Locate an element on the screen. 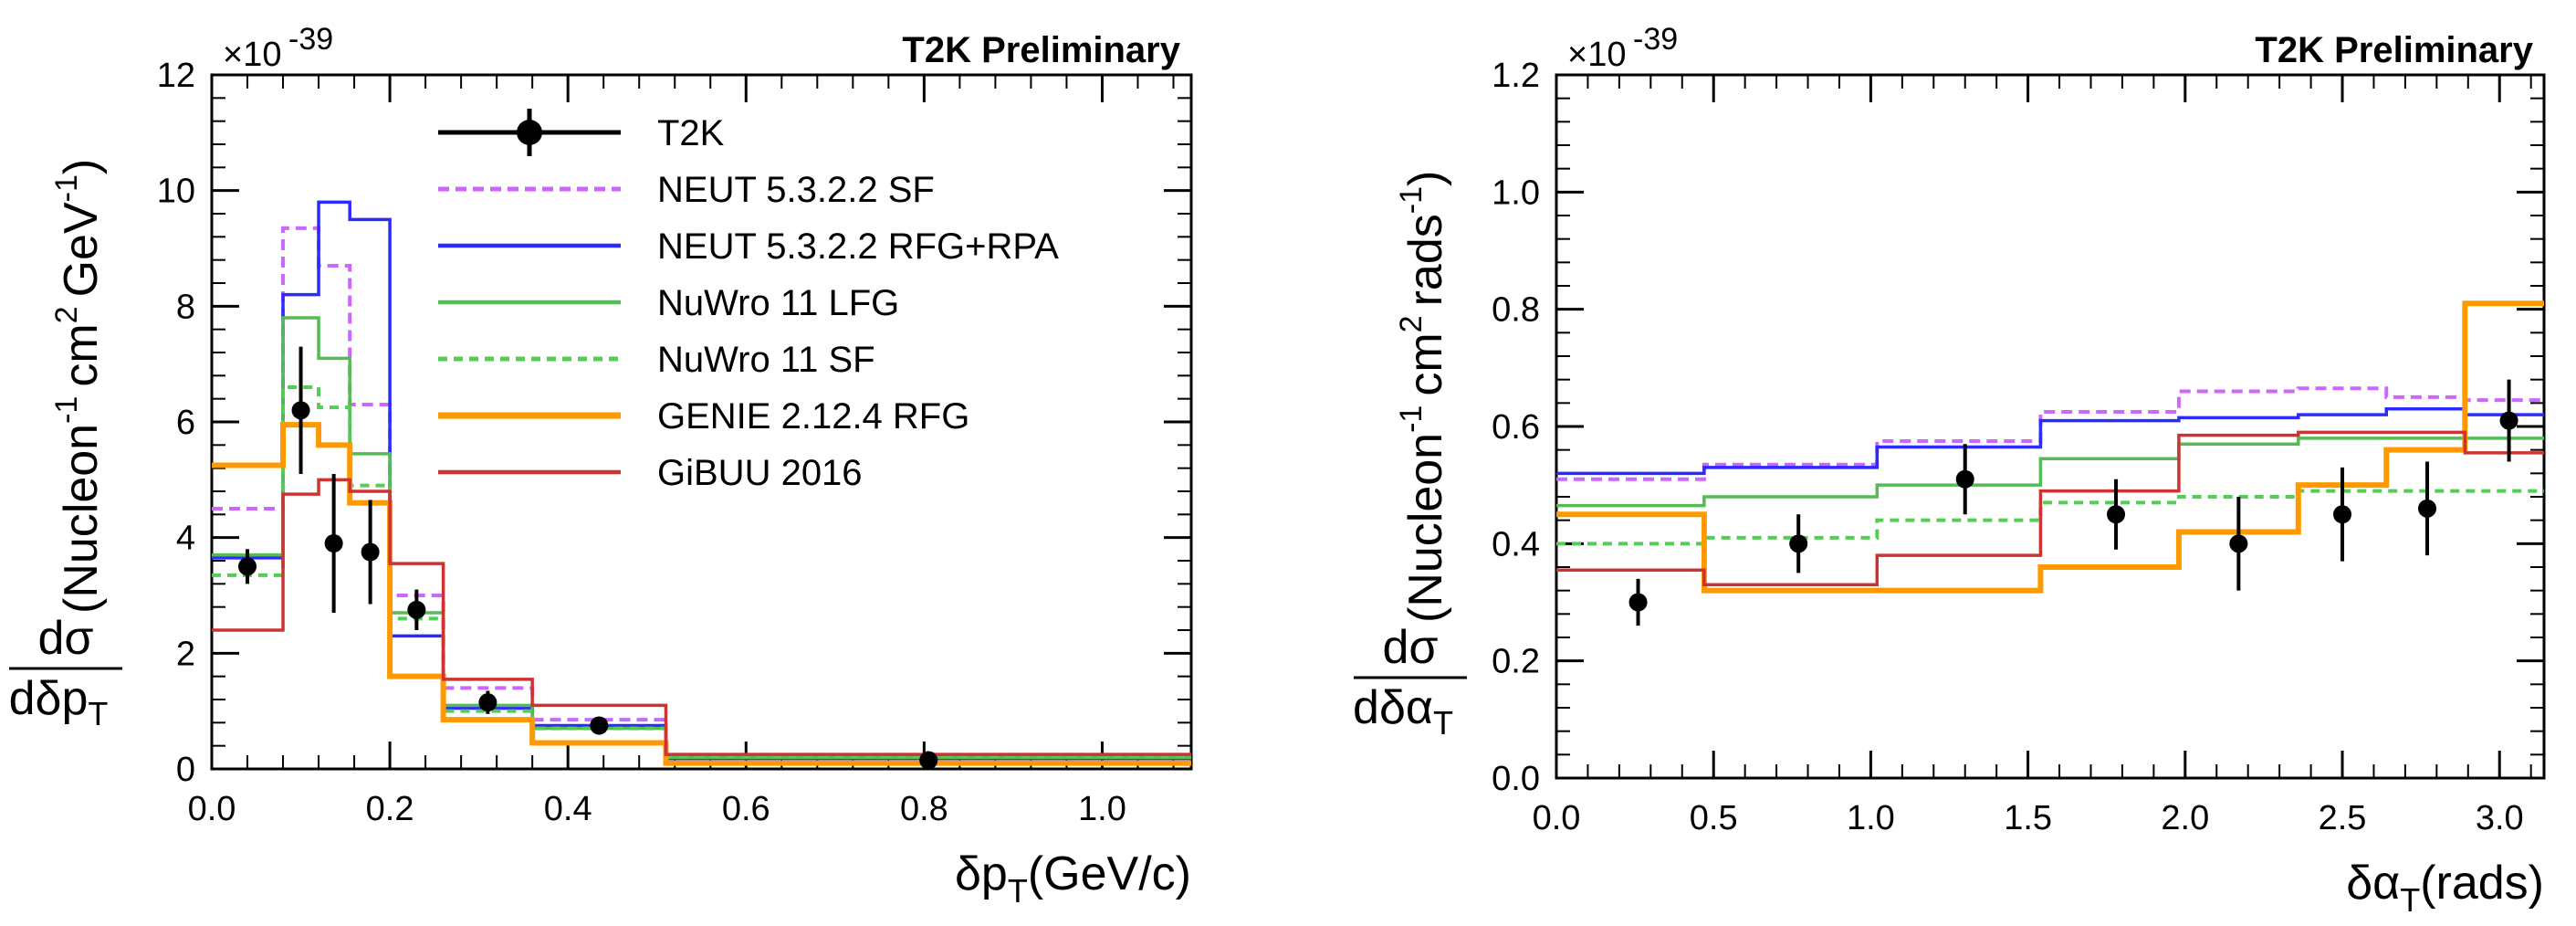 Image resolution: width=2576 pixels, height=926 pixels. chart1-x-tick-label: 2.5 is located at coordinates (2343, 818).